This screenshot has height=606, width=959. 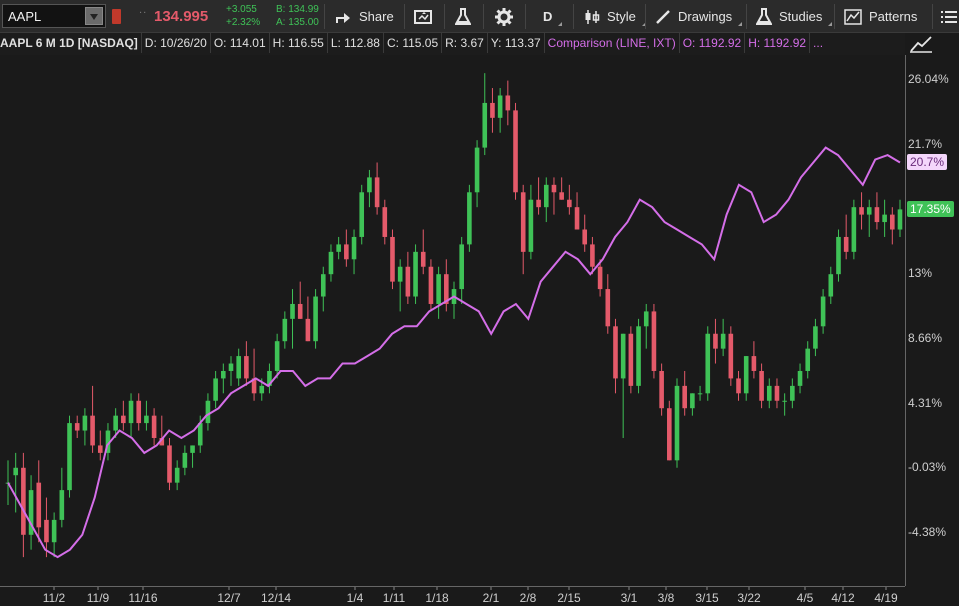 I want to click on time-axis-label: 2/8, so click(x=528, y=598).